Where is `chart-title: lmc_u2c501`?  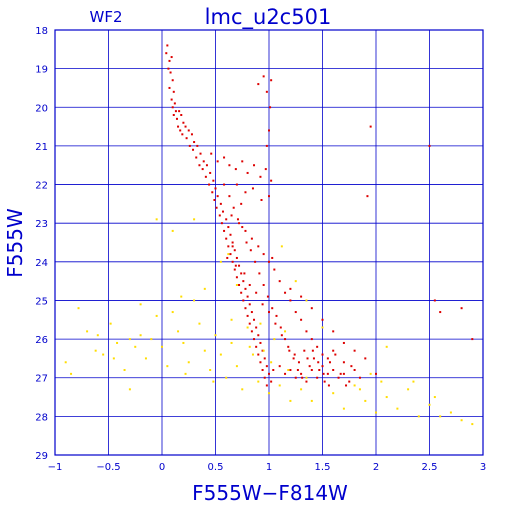
chart-title: lmc_u2c501 is located at coordinates (268, 17).